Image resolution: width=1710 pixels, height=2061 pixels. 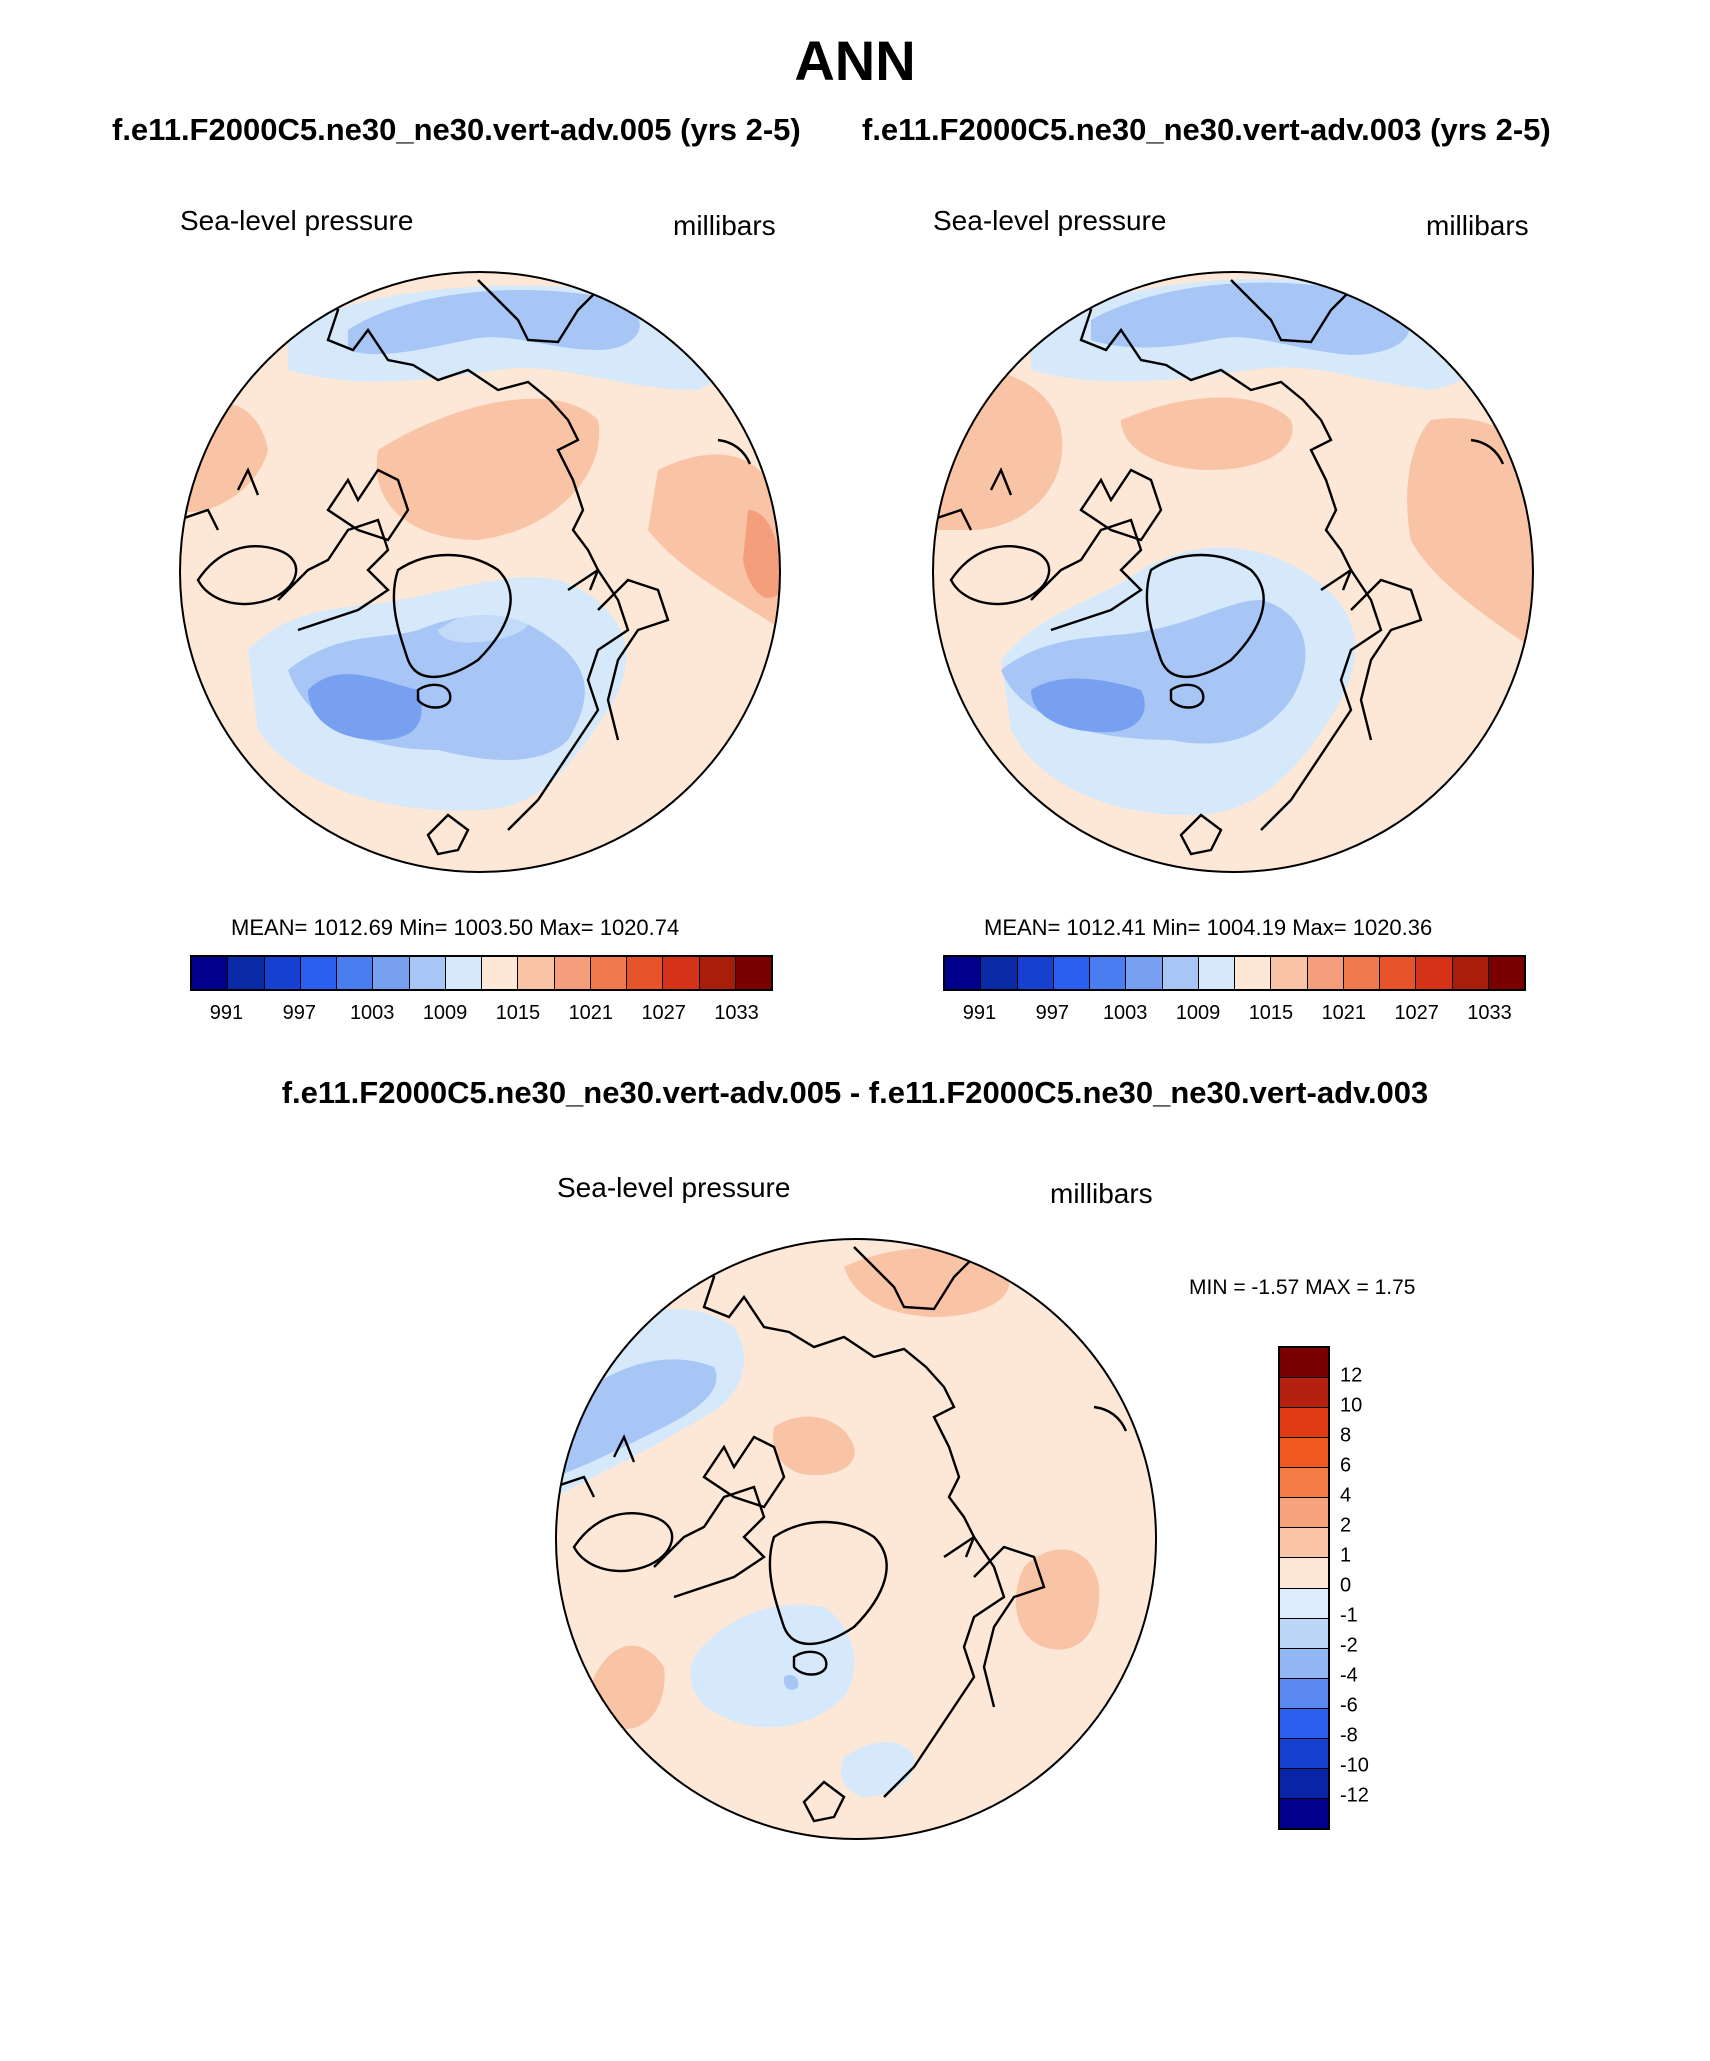 I want to click on colorbar-tick-label: -1, so click(x=1349, y=1615).